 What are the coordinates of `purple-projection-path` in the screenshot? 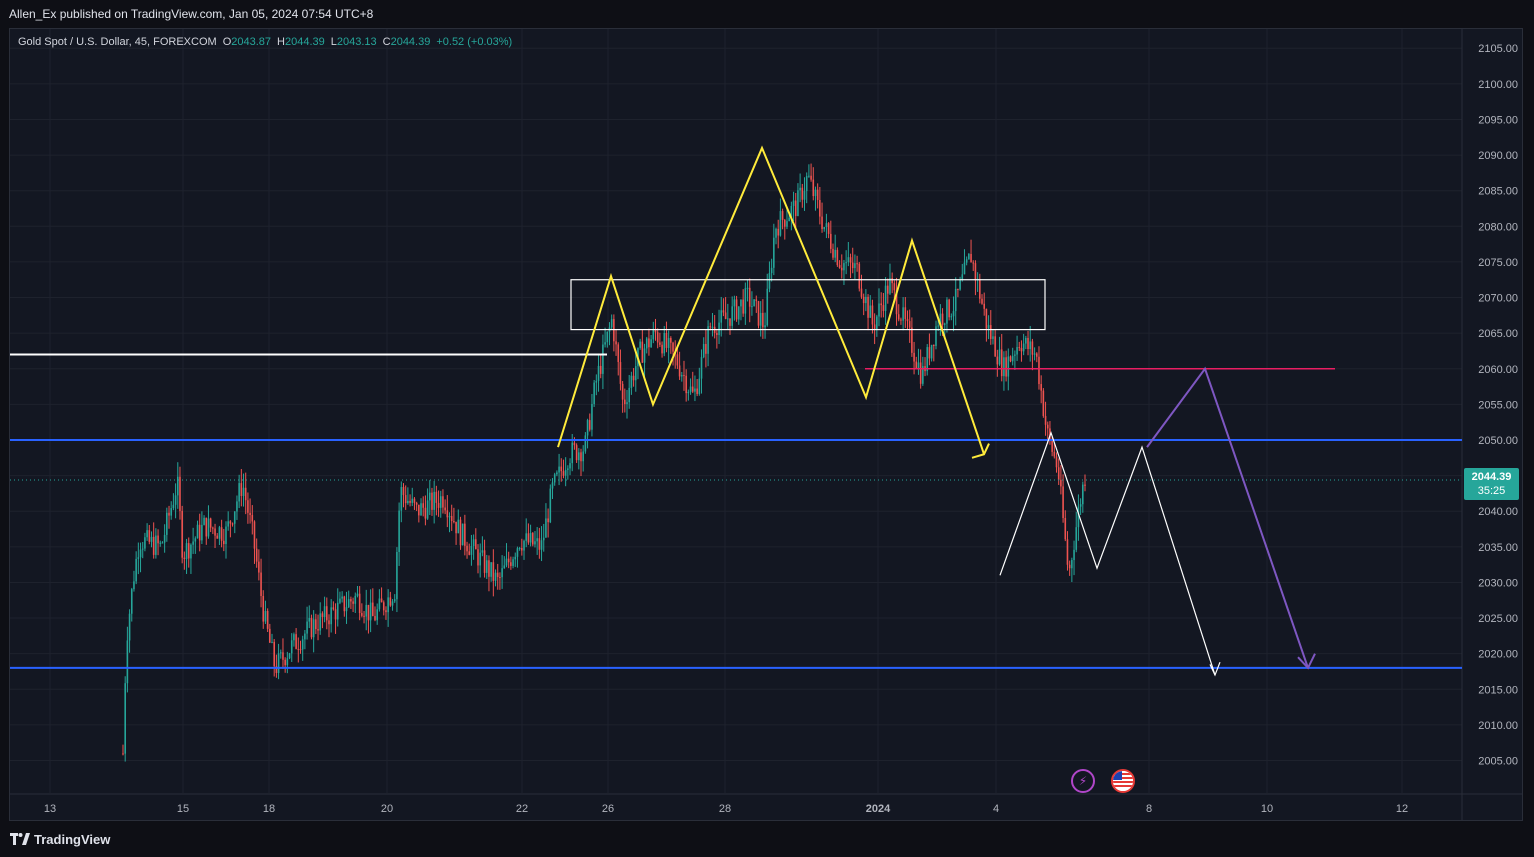 It's located at (1227, 517).